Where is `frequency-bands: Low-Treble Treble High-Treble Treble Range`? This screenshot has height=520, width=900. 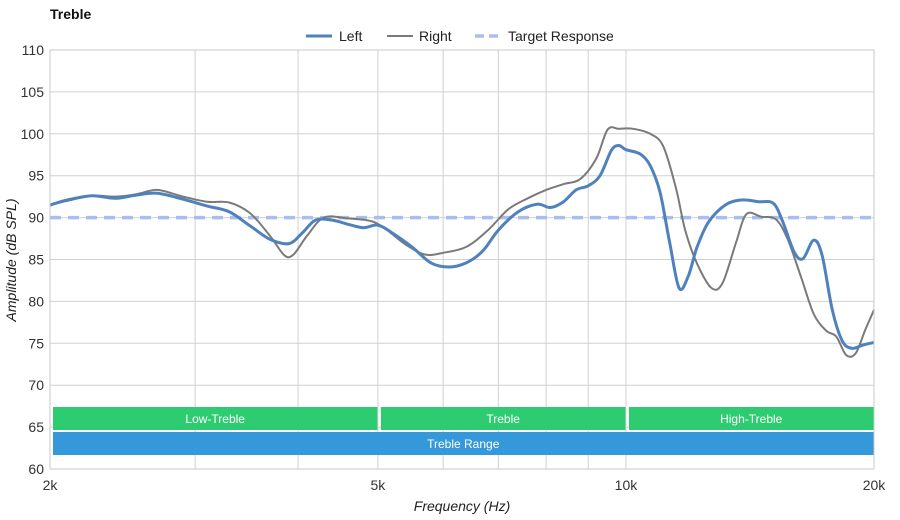
frequency-bands: Low-Treble Treble High-Treble Treble Range is located at coordinates (463, 431).